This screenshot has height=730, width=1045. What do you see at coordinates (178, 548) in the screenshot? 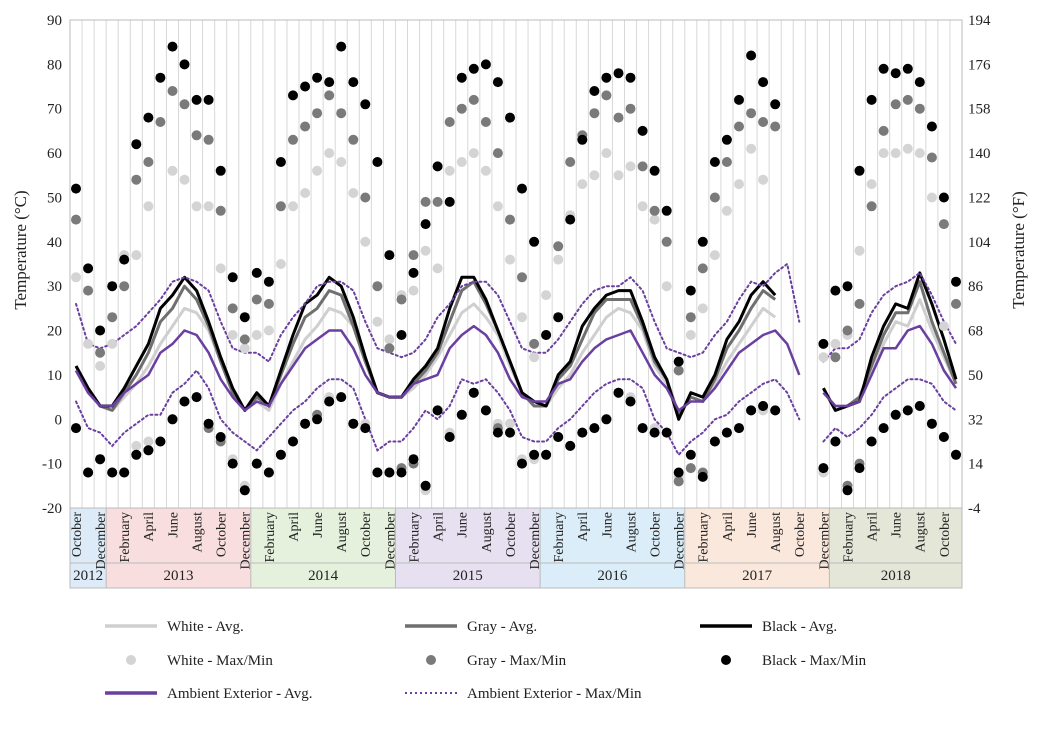
I see `year-band-2013` at bounding box center [178, 548].